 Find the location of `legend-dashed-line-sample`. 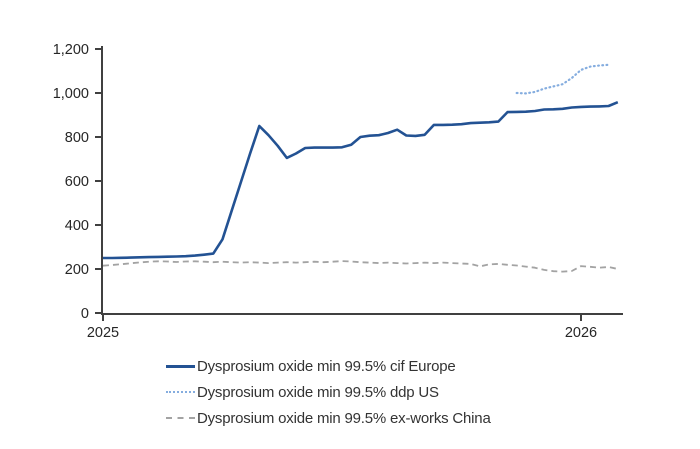

legend-dashed-line-sample is located at coordinates (180, 418).